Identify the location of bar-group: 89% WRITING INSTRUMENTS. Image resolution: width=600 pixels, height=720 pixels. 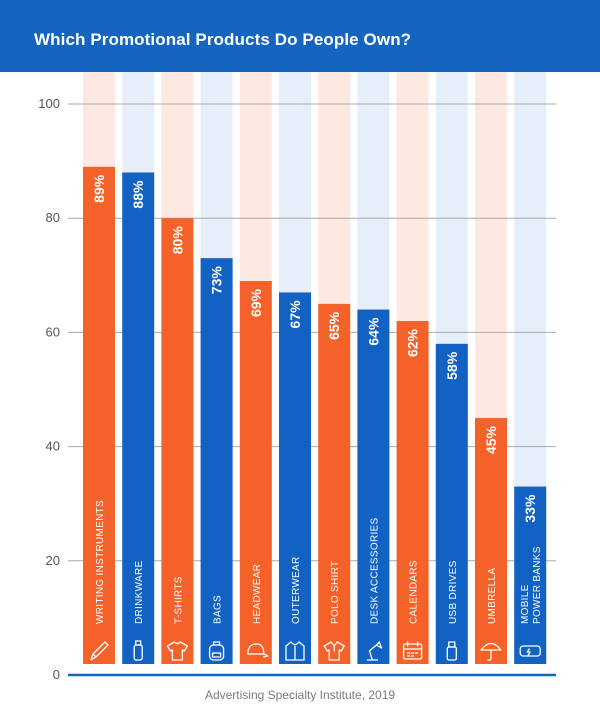
(99, 415).